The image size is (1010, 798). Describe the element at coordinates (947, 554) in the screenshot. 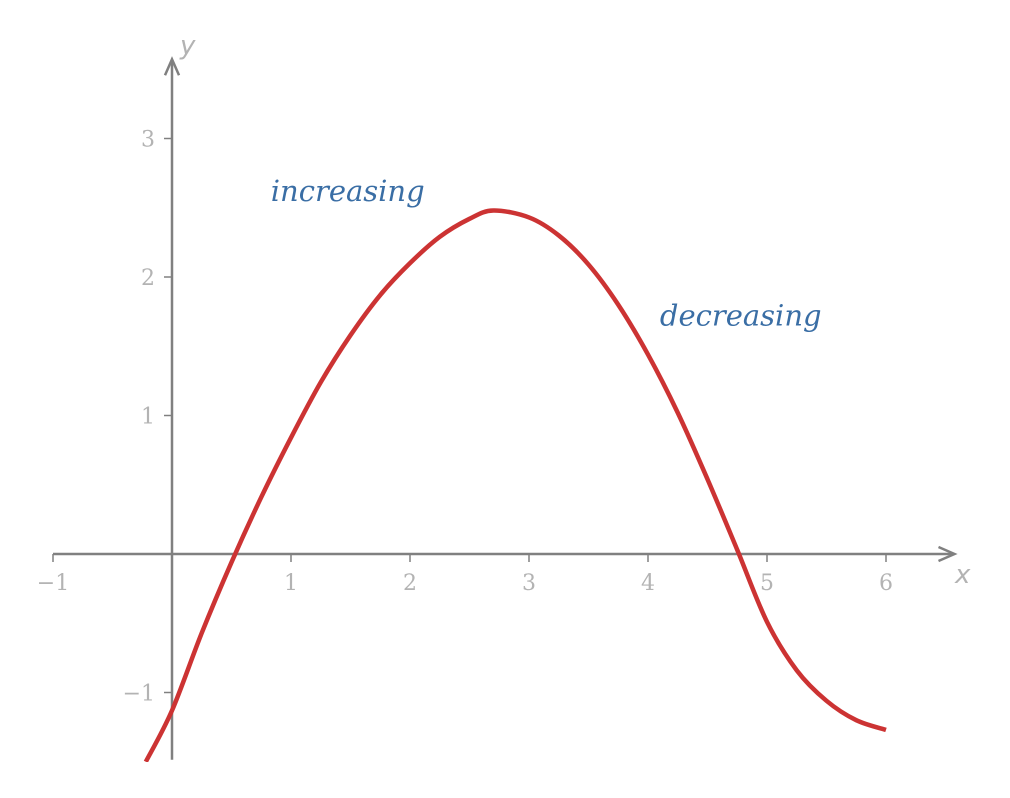

I see `x-axis-arrow` at that location.